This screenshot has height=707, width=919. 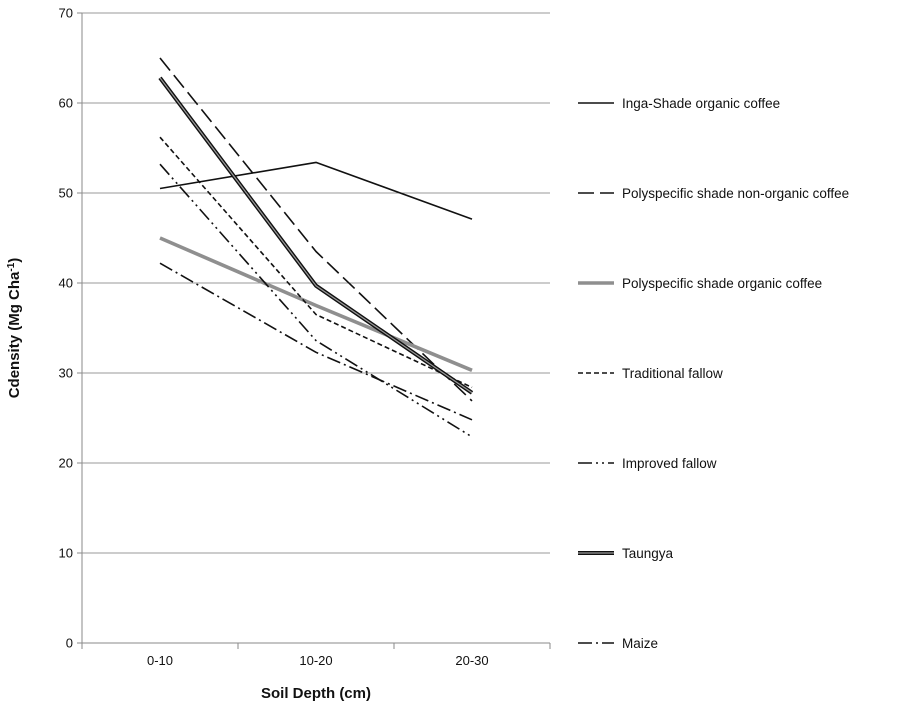 What do you see at coordinates (471, 660) in the screenshot?
I see `x-tick-label: 20-30` at bounding box center [471, 660].